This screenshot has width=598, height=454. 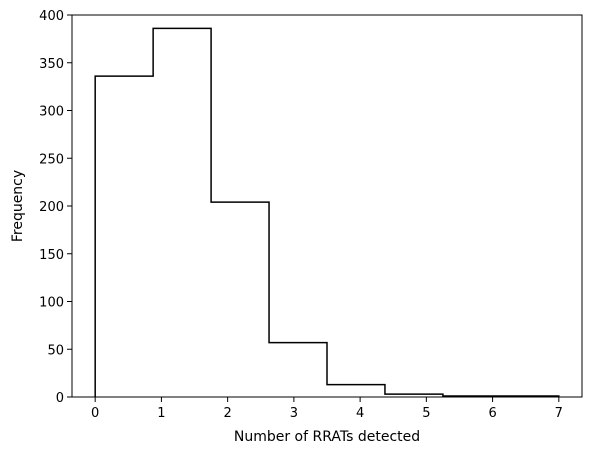 I want to click on y-axis-ticks: 0 50 100 150 200 250 300 350 400, so click(x=55, y=207).